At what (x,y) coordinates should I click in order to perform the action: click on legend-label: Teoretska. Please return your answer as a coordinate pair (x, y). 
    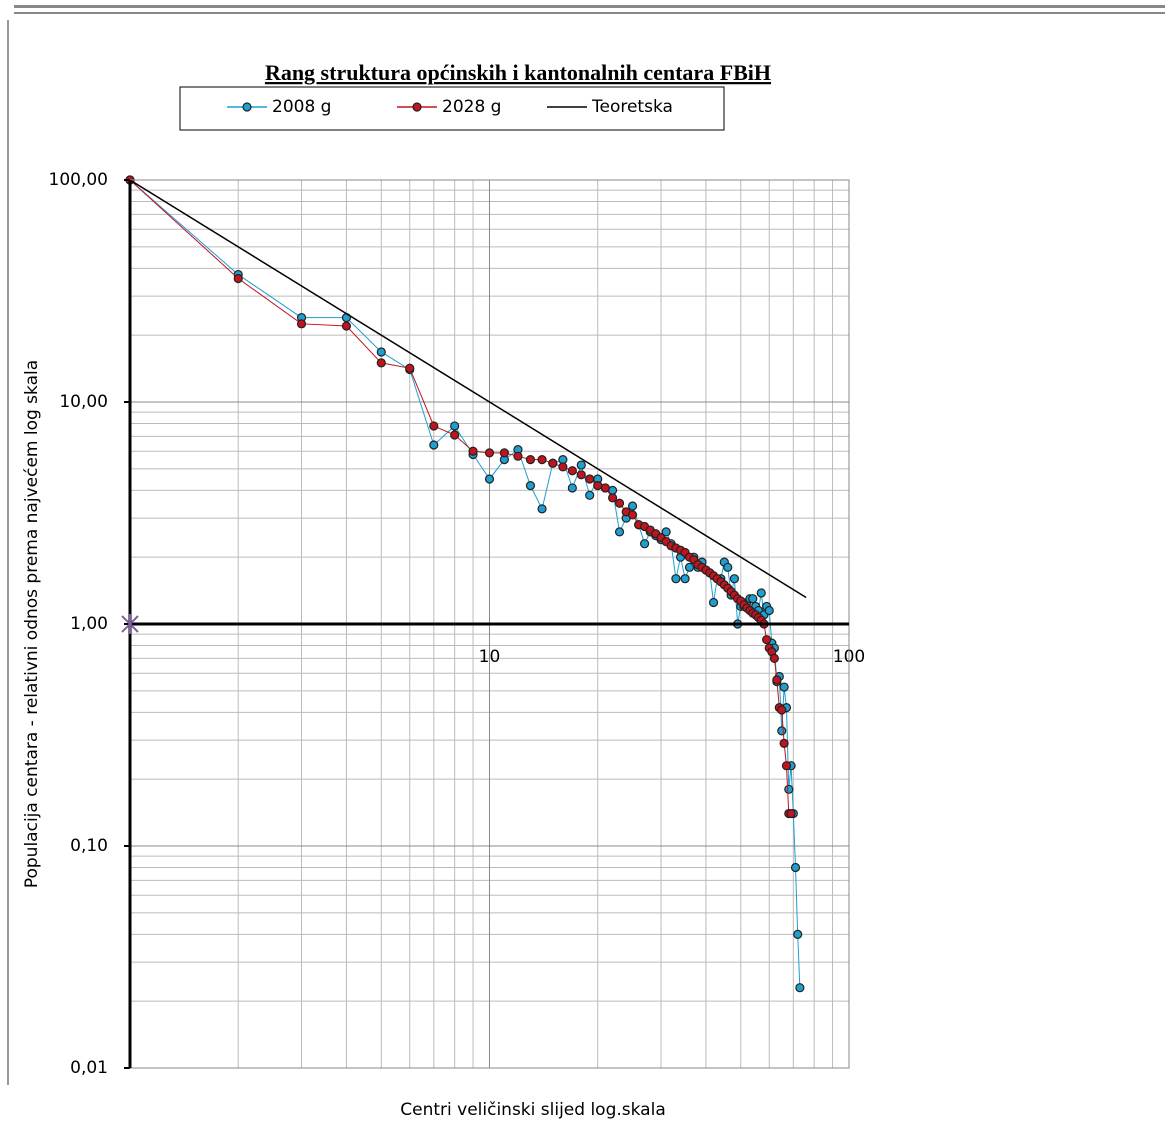
    Looking at the image, I should click on (632, 107).